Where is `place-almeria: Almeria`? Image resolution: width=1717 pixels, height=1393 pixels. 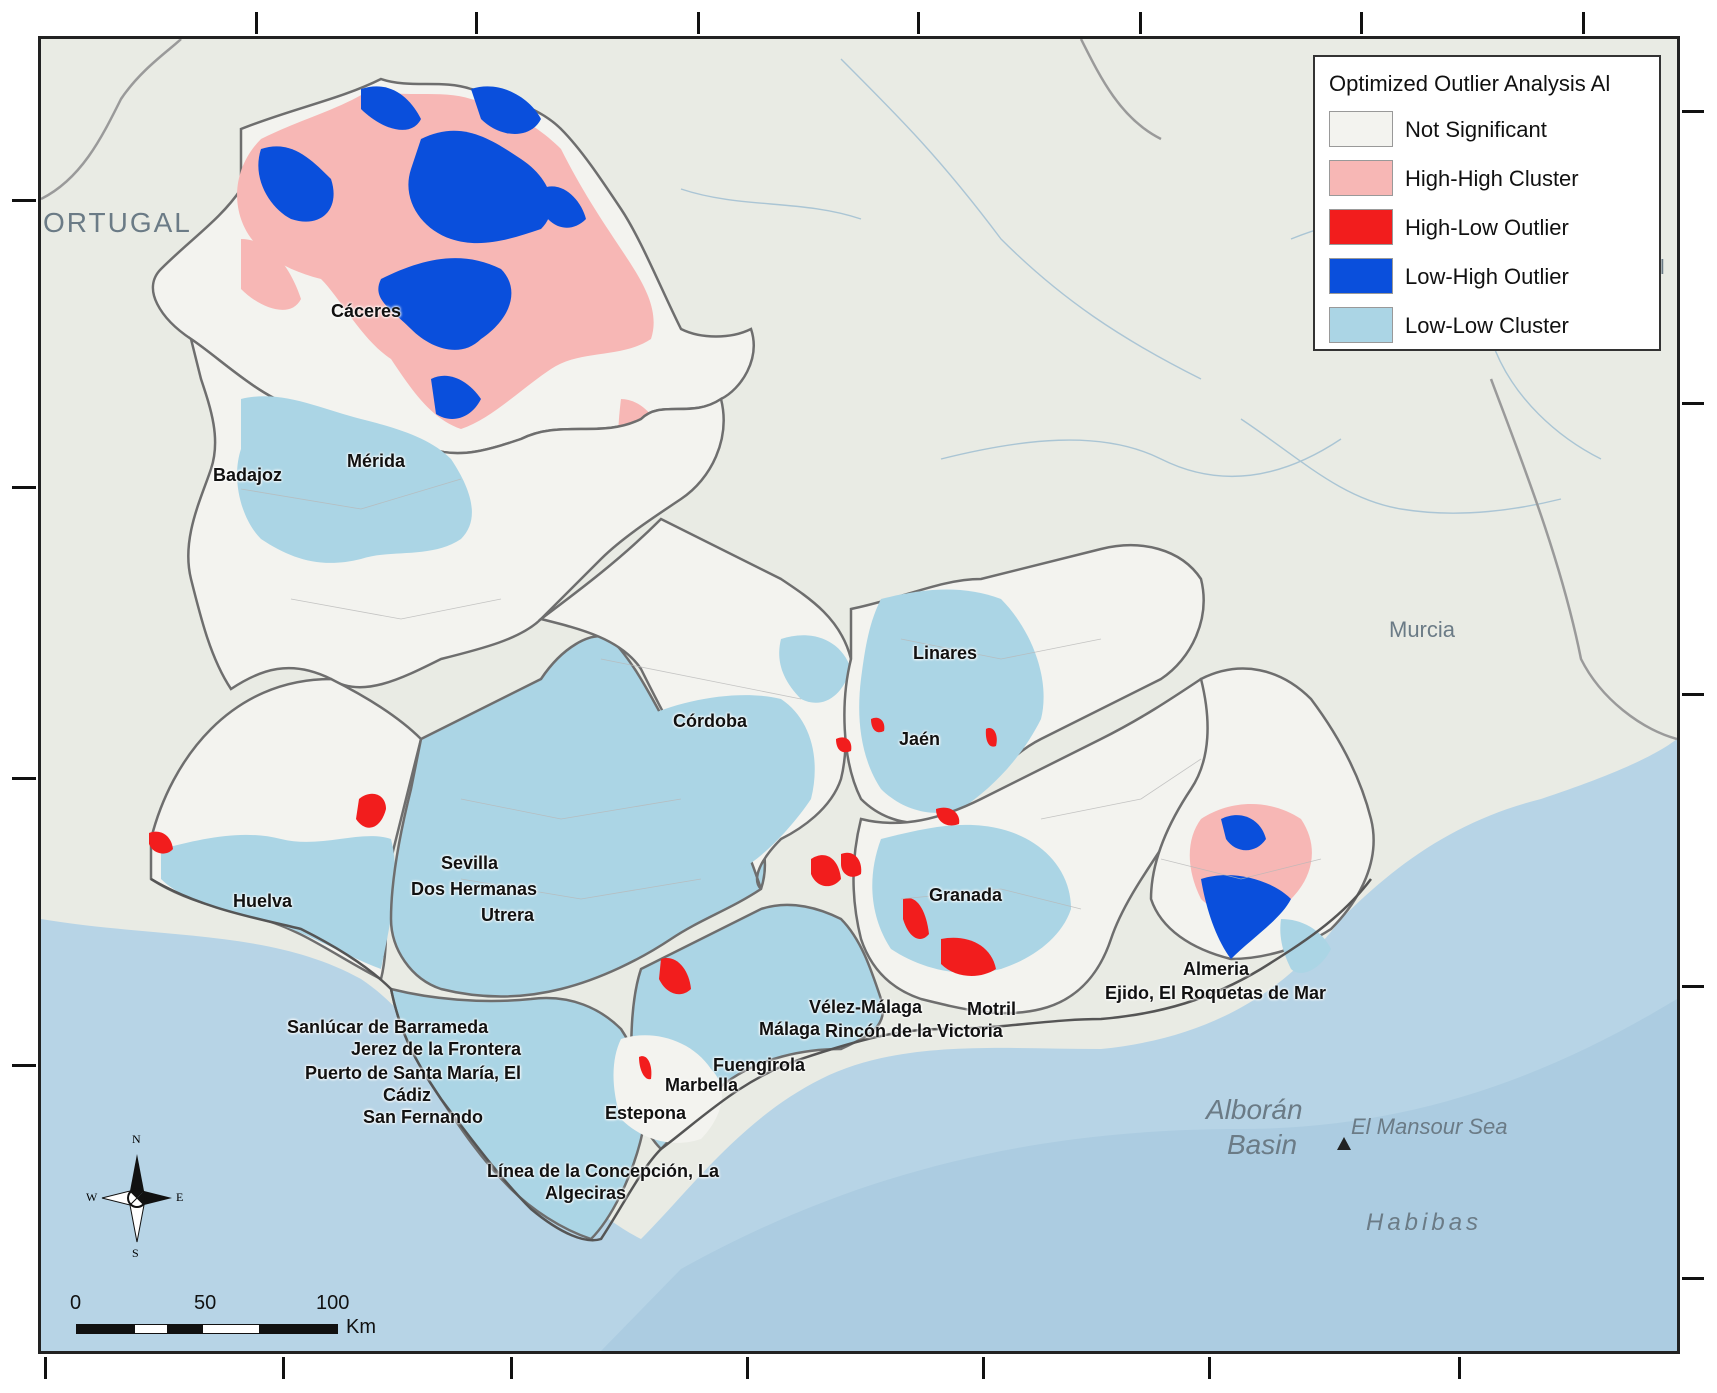 place-almeria: Almeria is located at coordinates (1216, 969).